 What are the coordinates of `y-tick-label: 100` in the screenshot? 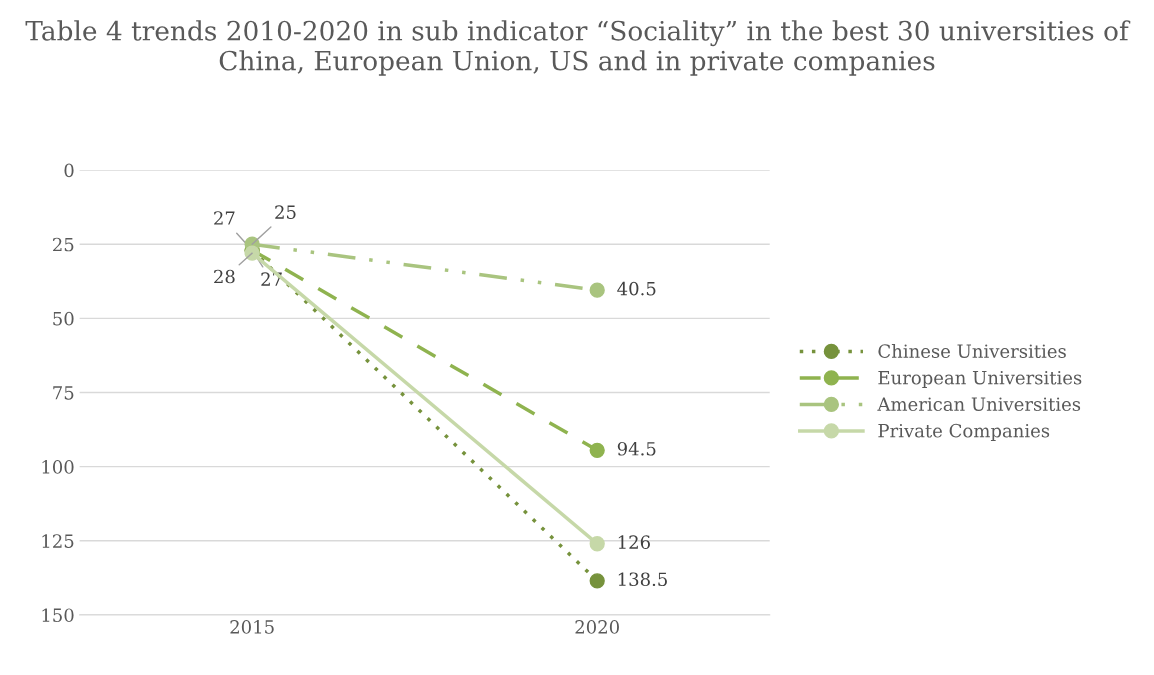 It's located at (58, 467).